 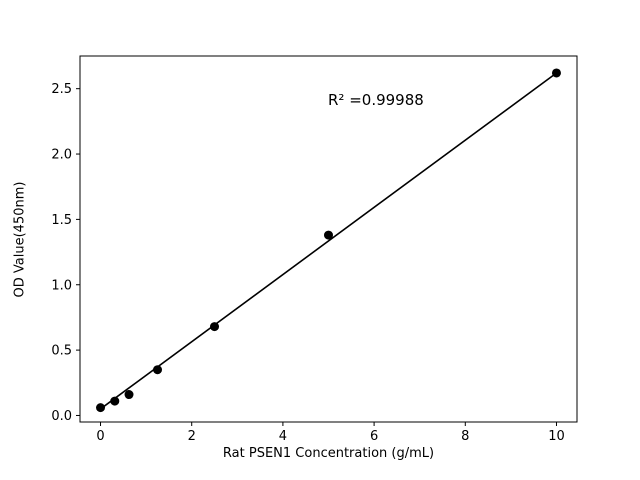 What do you see at coordinates (20, 239) in the screenshot?
I see `y-axis-label: OD Value(450nm)` at bounding box center [20, 239].